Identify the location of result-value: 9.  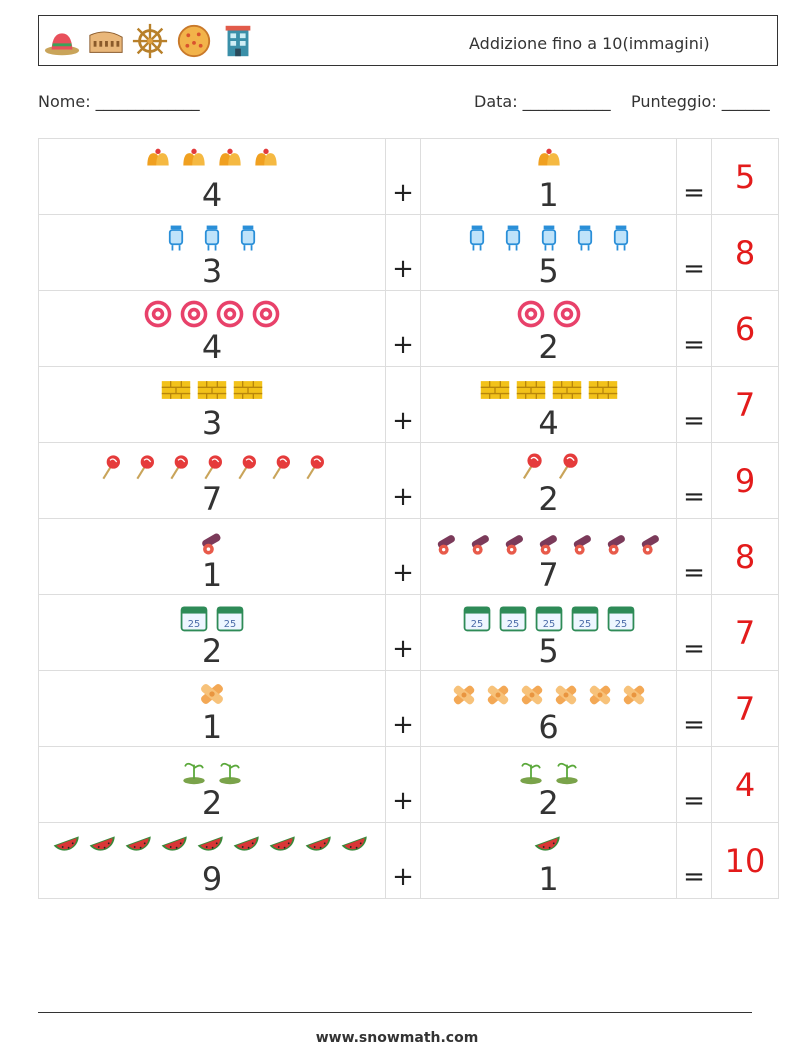
(745, 480).